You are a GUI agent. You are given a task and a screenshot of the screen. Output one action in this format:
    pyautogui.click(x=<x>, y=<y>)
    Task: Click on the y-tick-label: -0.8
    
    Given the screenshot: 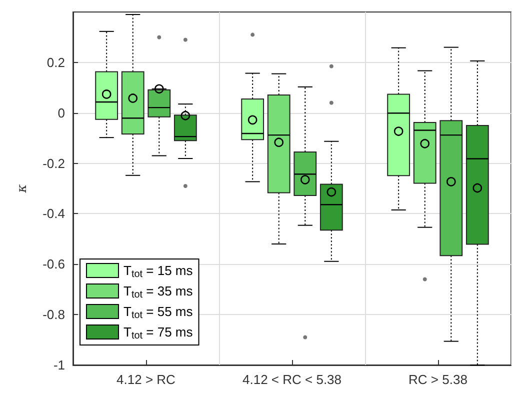 What is the action you would take?
    pyautogui.click(x=53, y=314)
    